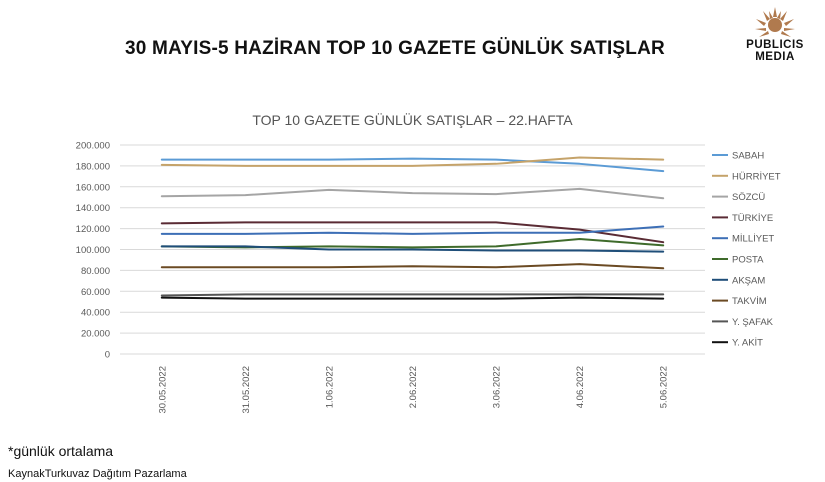  Describe the element at coordinates (107, 355) in the screenshot. I see `y-tick-label: 0` at that location.